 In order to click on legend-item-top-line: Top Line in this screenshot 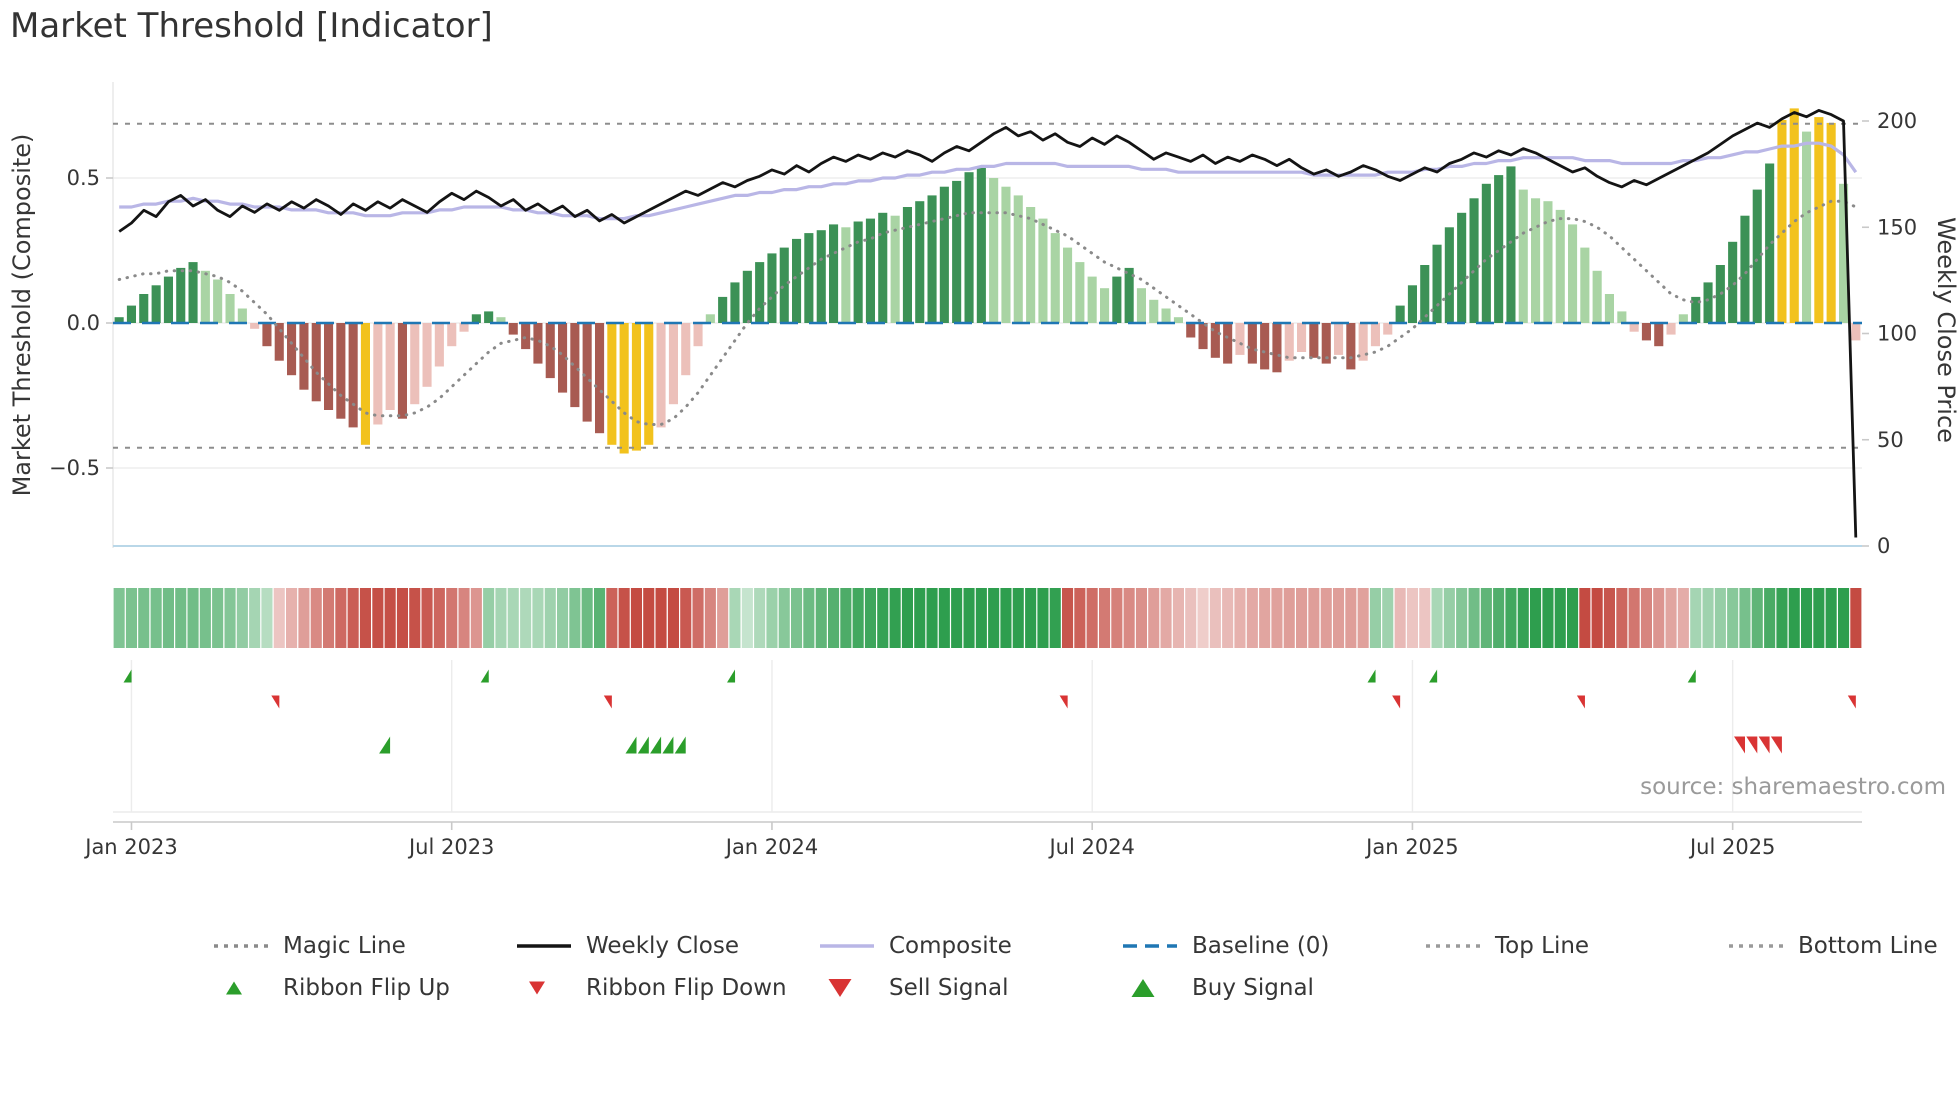, I will do `click(1575, 946)`.